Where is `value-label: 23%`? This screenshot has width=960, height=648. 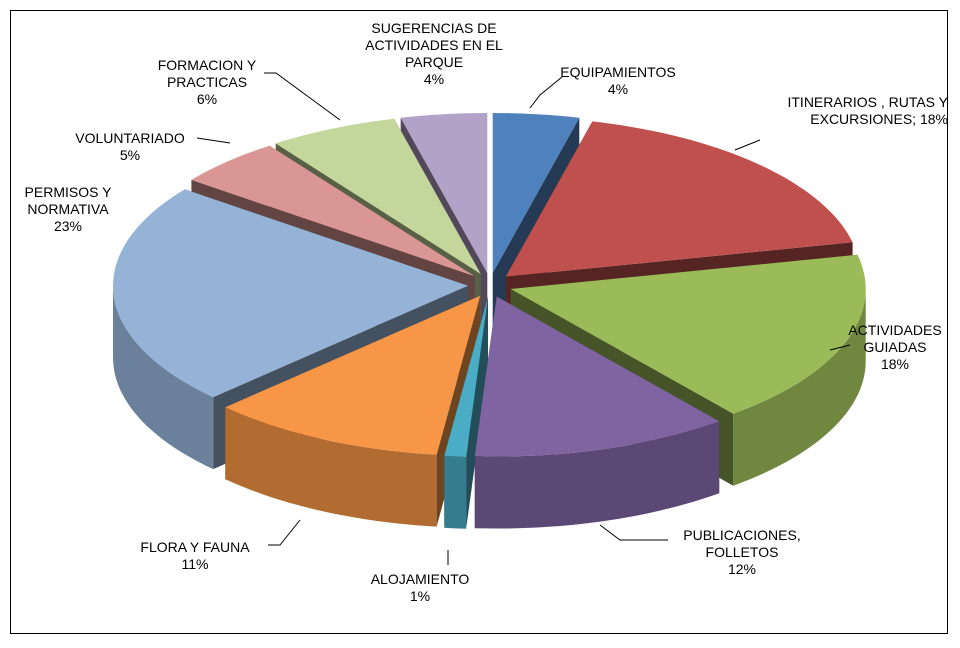
value-label: 23% is located at coordinates (68, 226).